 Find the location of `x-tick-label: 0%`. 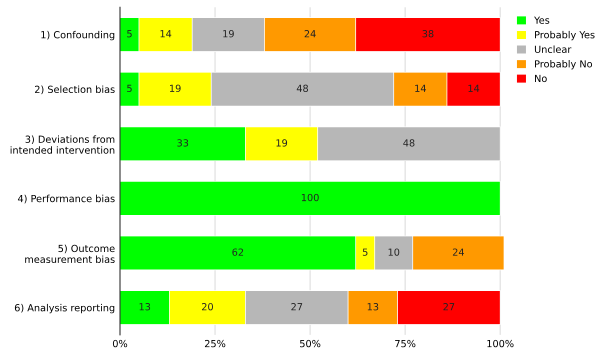

x-tick-label: 0% is located at coordinates (120, 344).